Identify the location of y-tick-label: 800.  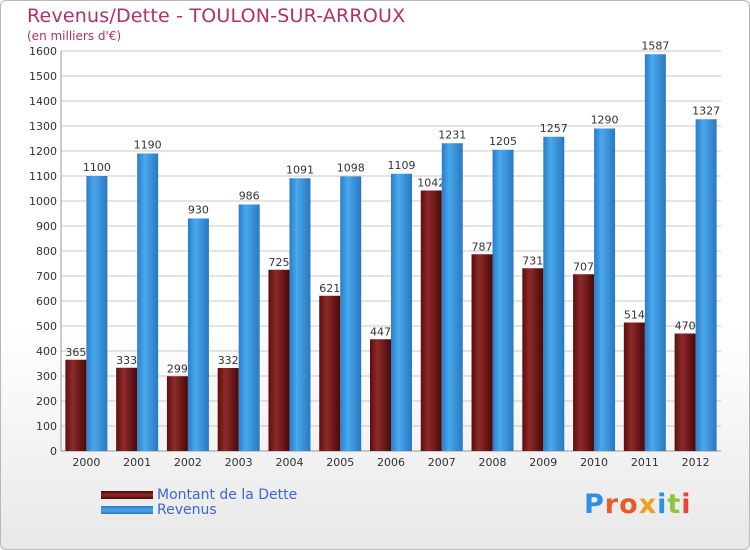
(46, 251).